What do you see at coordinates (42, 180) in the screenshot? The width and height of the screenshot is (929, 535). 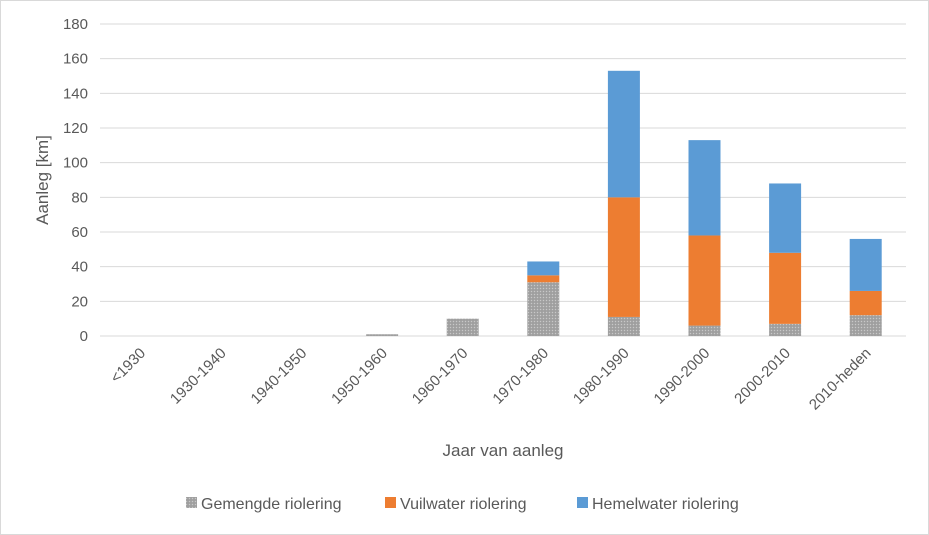 I see `y-axis-title: Aanleg [km]` at bounding box center [42, 180].